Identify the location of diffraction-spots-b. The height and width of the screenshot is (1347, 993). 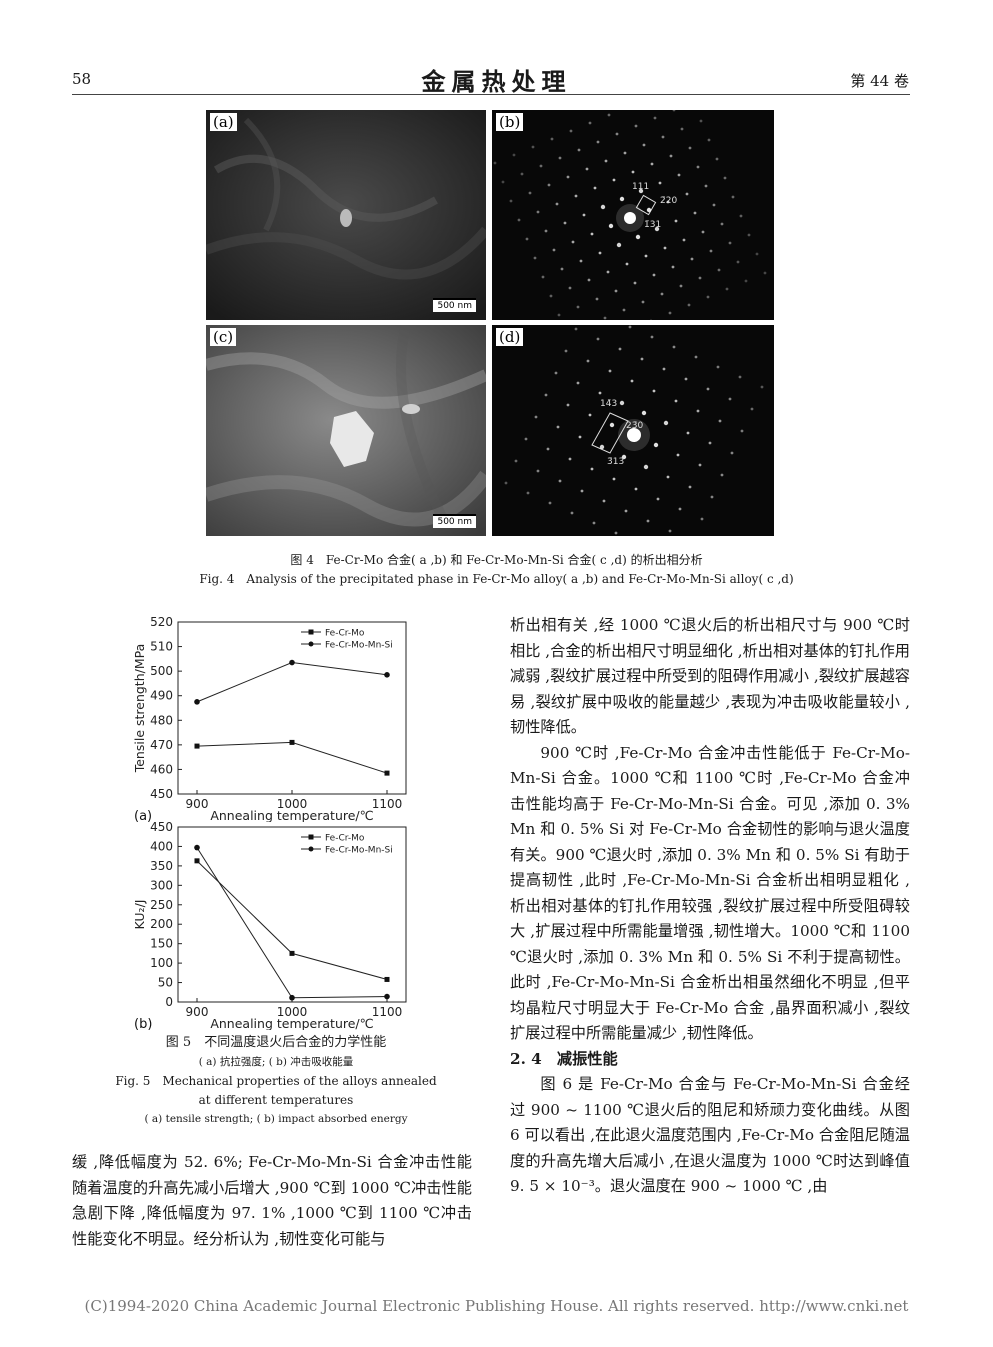
(630, 215).